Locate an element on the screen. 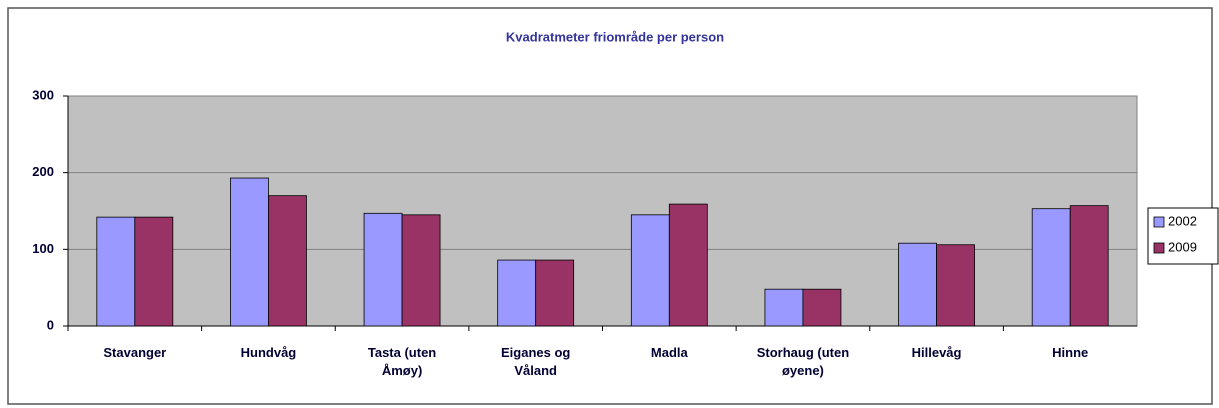 This screenshot has width=1219, height=408. x-tick-label: Hillevåg is located at coordinates (936, 352).